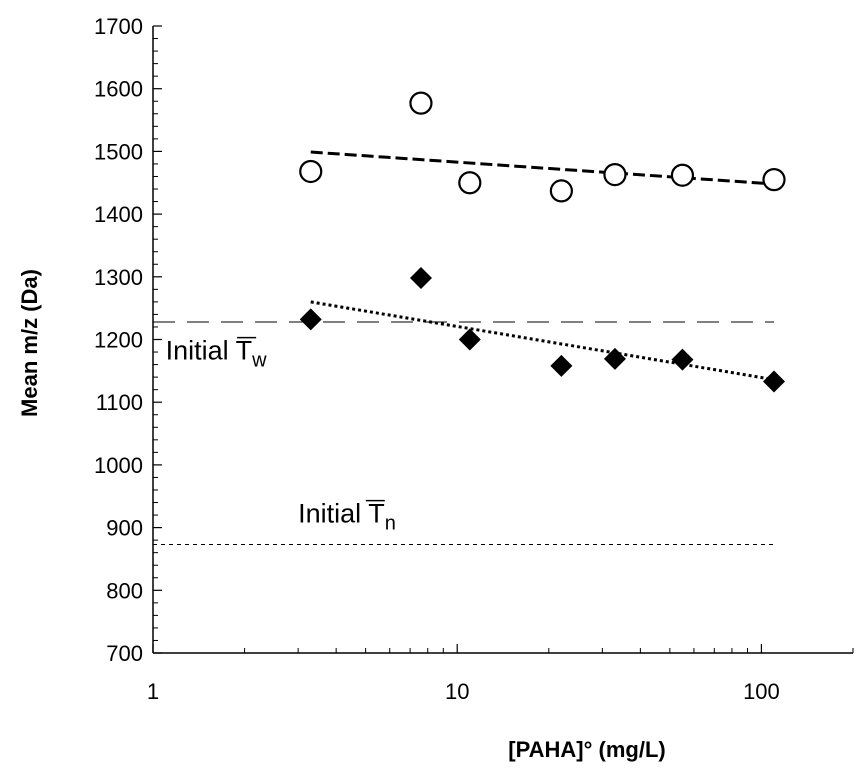  What do you see at coordinates (124, 528) in the screenshot?
I see `y-tick-label: 900` at bounding box center [124, 528].